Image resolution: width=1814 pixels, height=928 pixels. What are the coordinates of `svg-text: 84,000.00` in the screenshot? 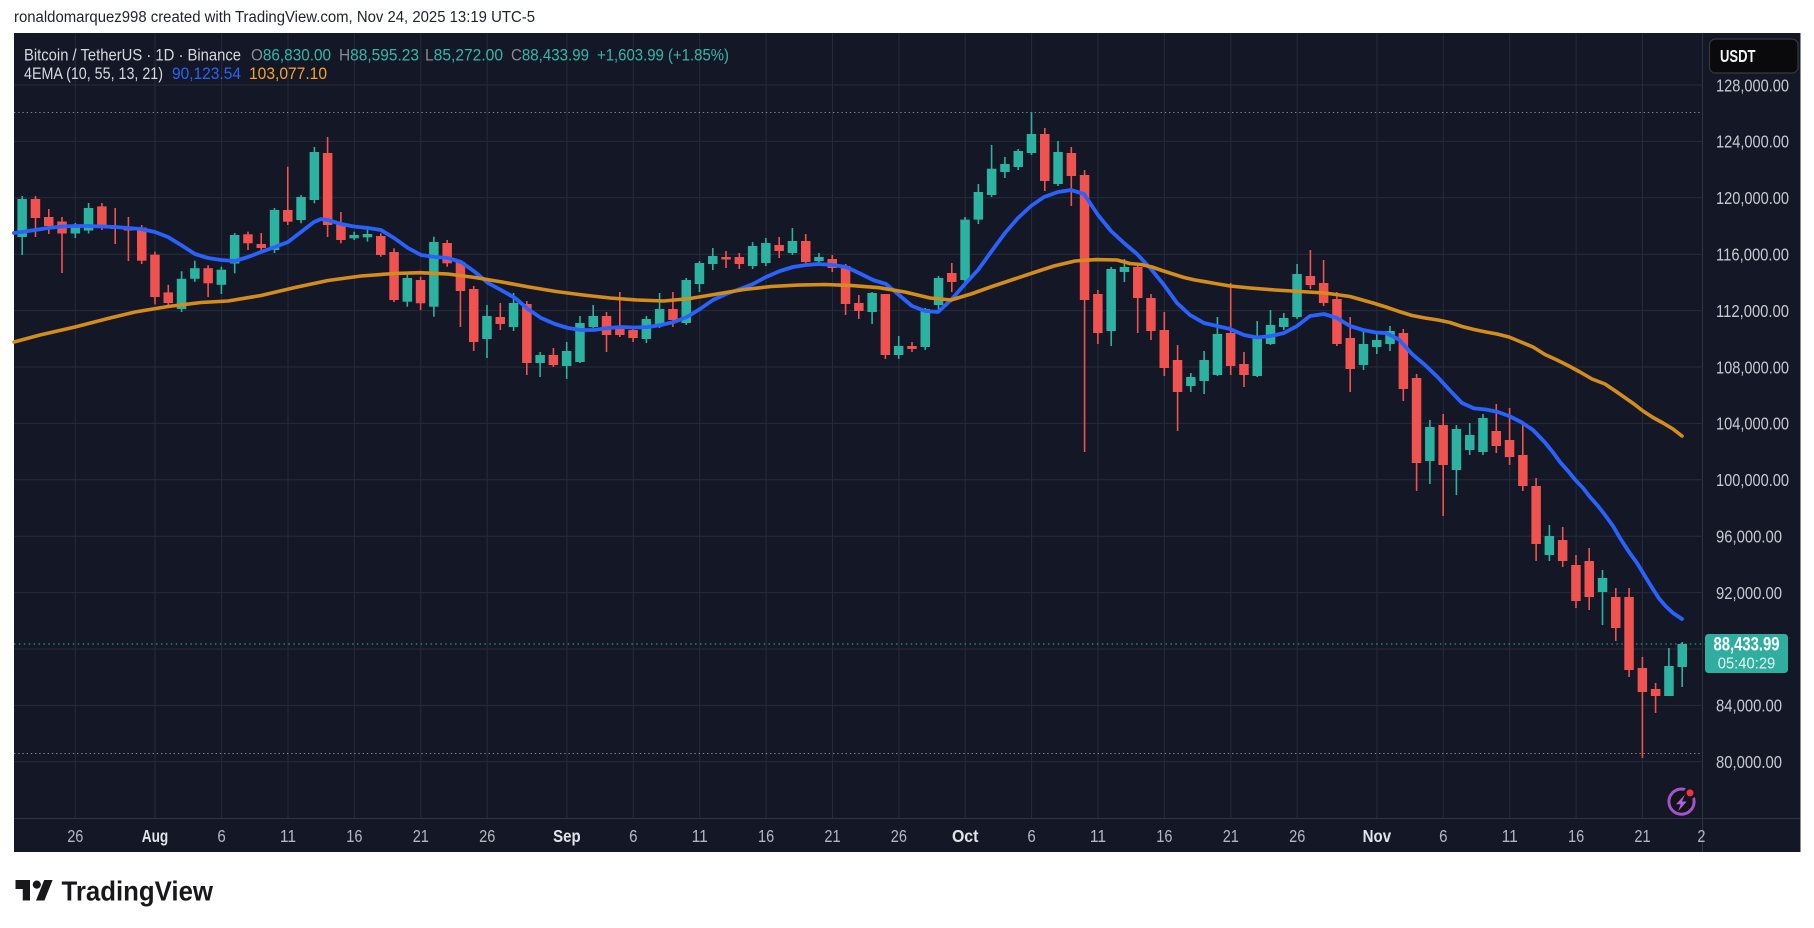 It's located at (1749, 706).